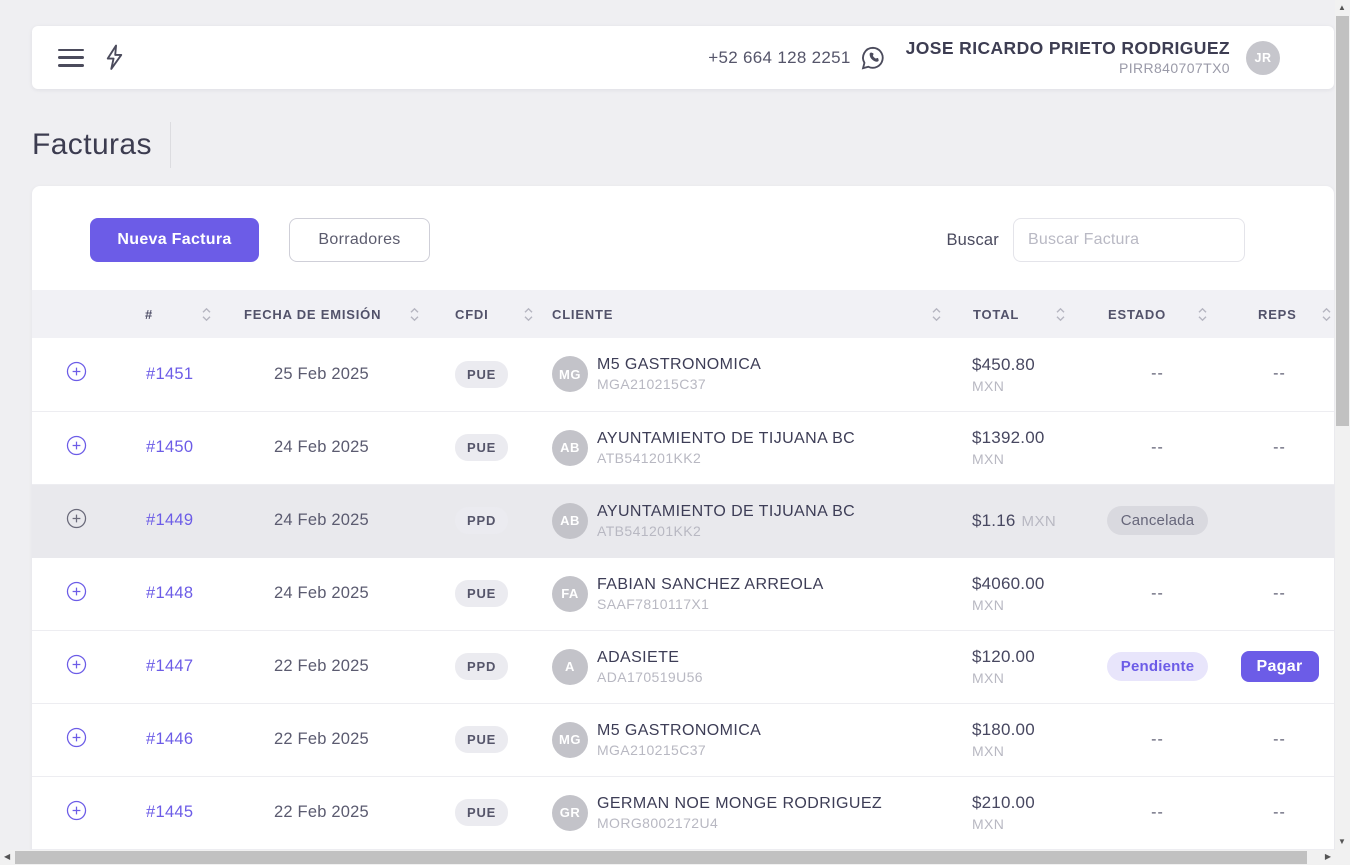 The width and height of the screenshot is (1350, 865). Describe the element at coordinates (1327, 856) in the screenshot. I see `scroll-right-arrow-icon: ▶` at that location.